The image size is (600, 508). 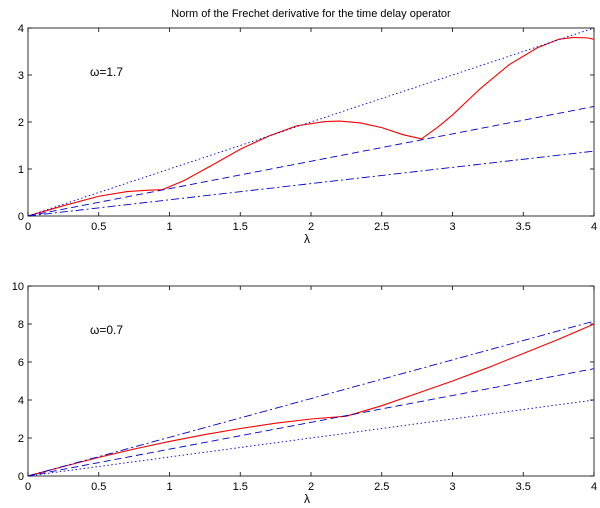 I want to click on series-line-dotted, so click(x=311, y=437).